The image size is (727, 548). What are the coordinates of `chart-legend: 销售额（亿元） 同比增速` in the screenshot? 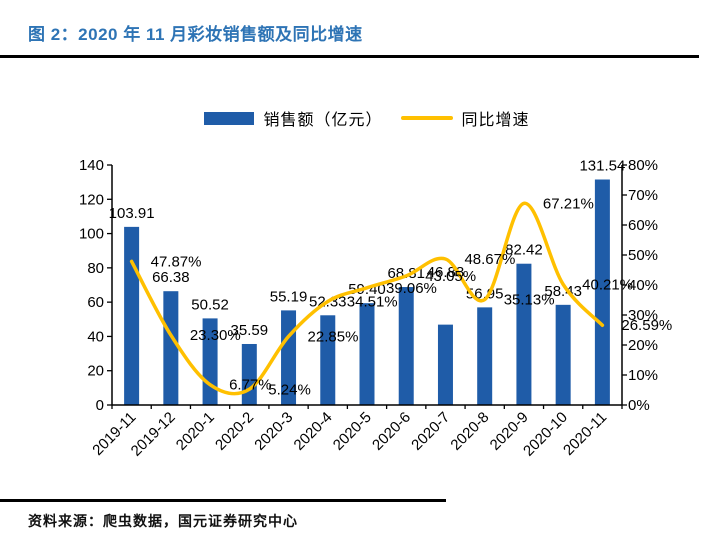 It's located at (367, 118).